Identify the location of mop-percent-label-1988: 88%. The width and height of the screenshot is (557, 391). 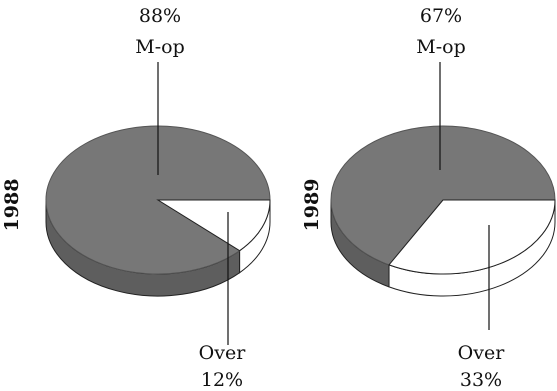
(160, 16).